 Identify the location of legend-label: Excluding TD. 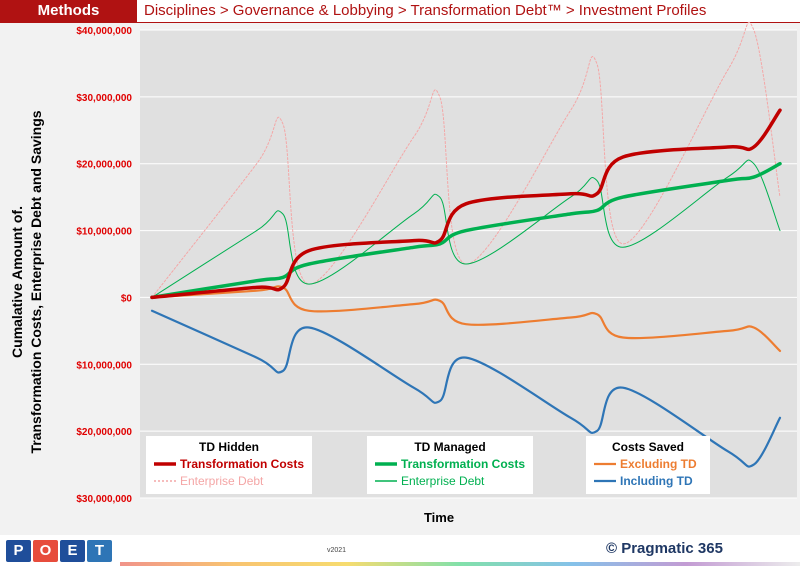
(658, 464).